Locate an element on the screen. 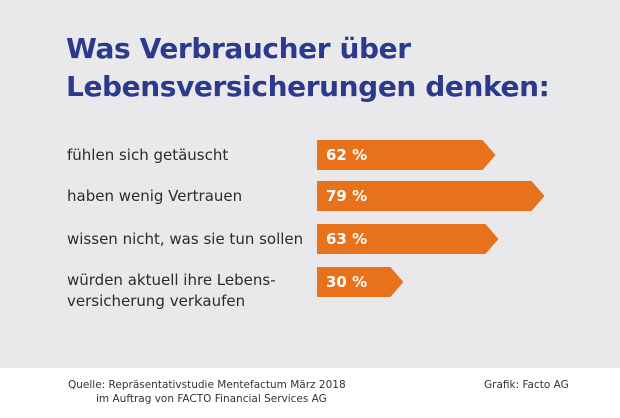 The width and height of the screenshot is (620, 418). category-label-line: fühlen sich getäuscht is located at coordinates (148, 154).